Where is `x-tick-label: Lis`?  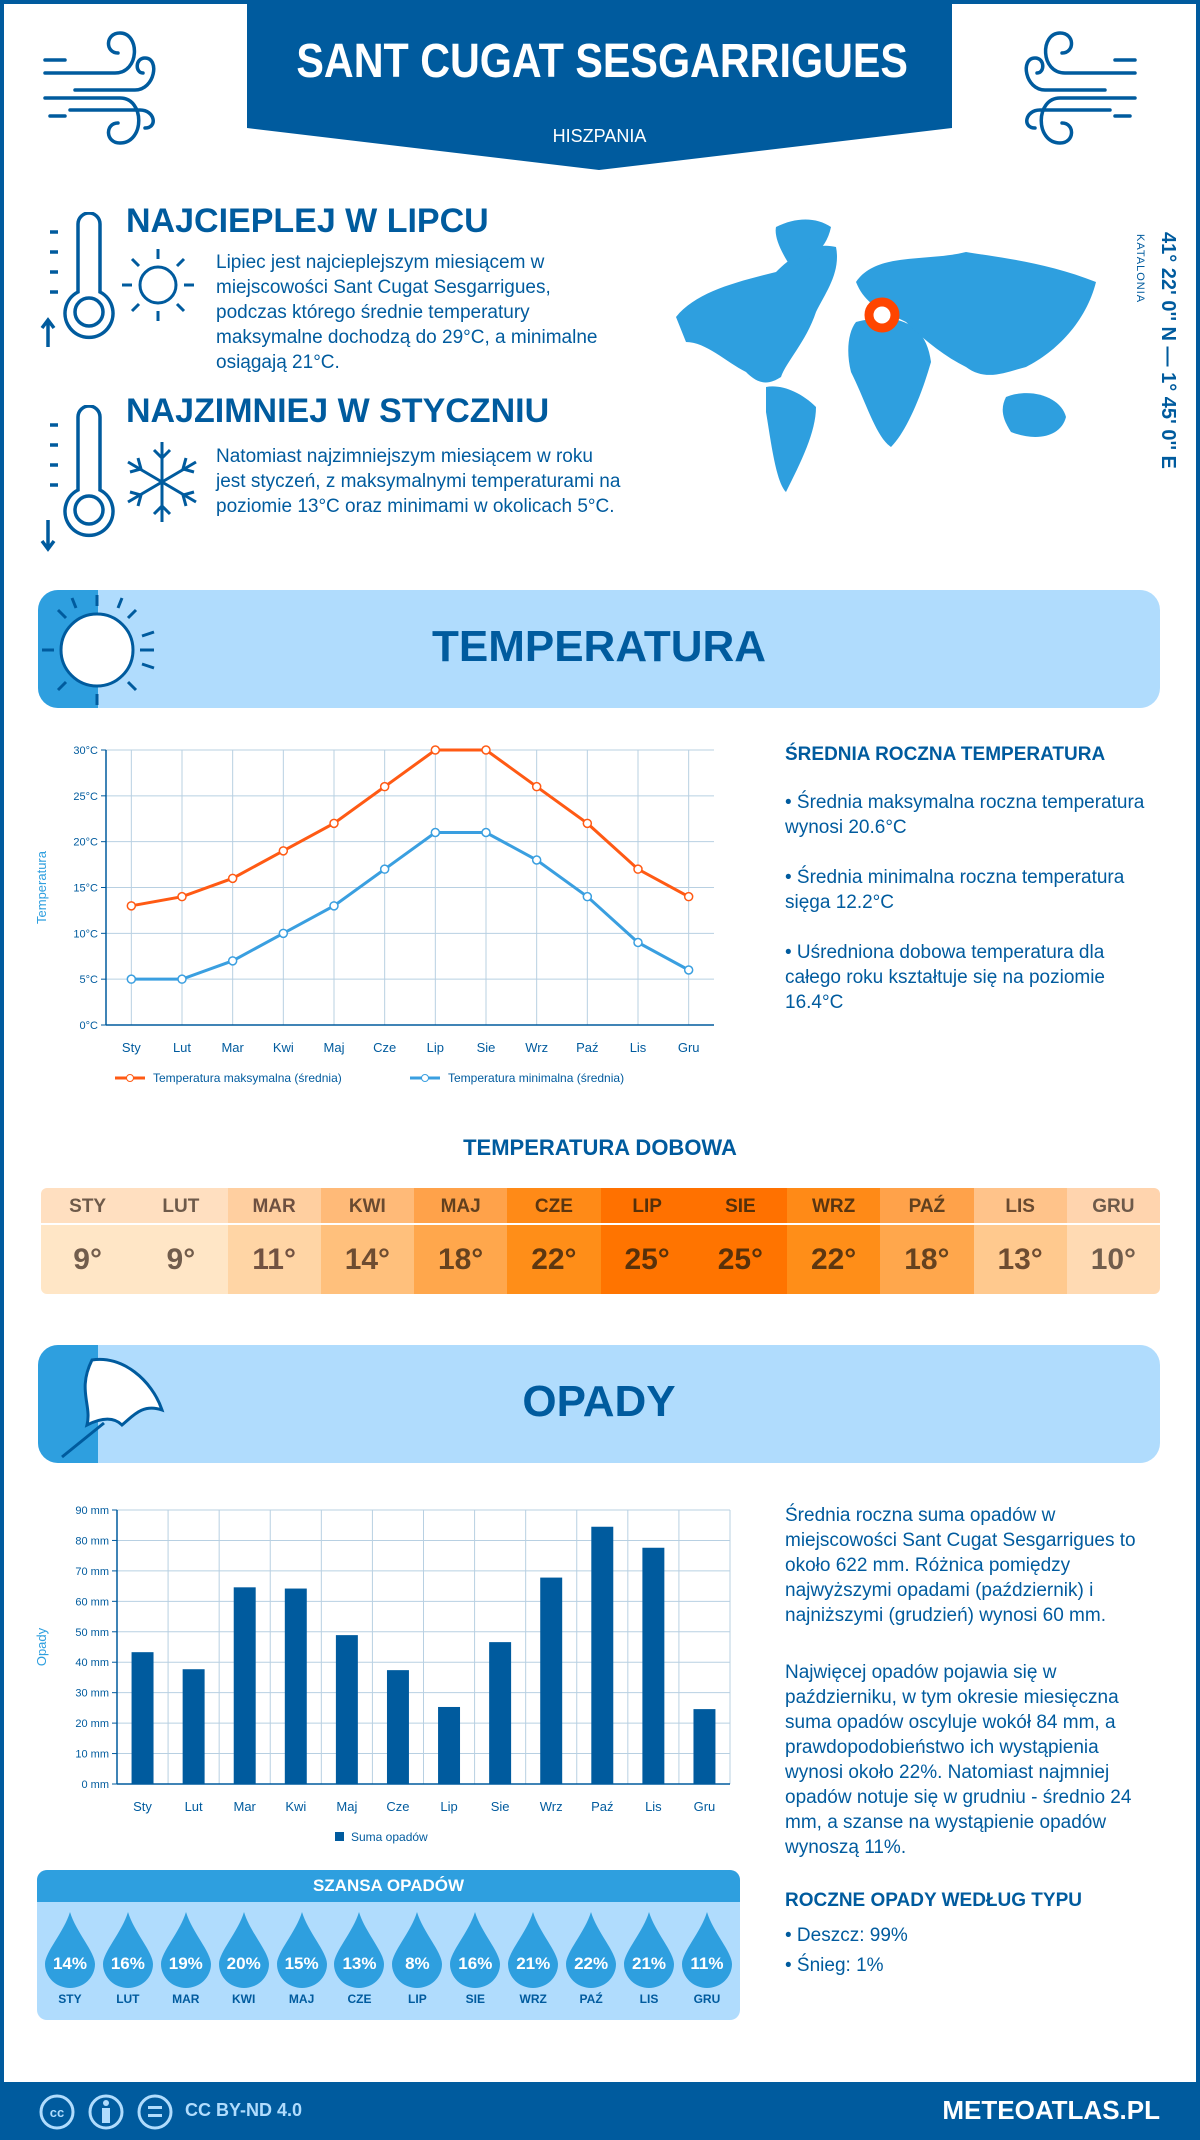
x-tick-label: Lis is located at coordinates (653, 1806).